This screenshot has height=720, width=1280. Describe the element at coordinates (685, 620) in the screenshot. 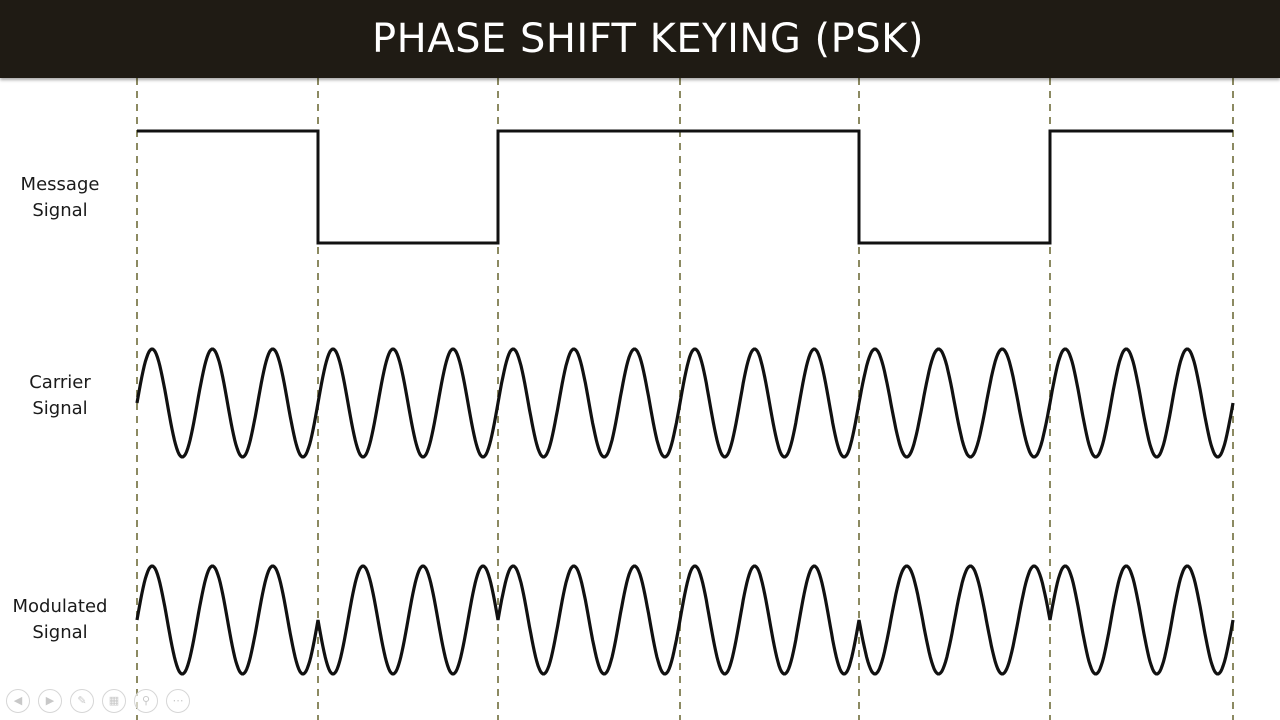

I see `modulated-signal-wave` at that location.